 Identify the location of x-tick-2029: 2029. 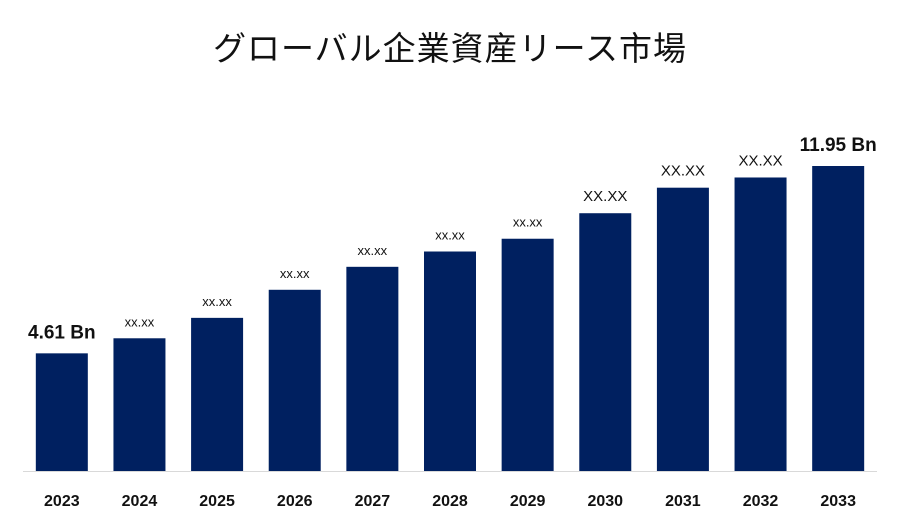
(528, 501).